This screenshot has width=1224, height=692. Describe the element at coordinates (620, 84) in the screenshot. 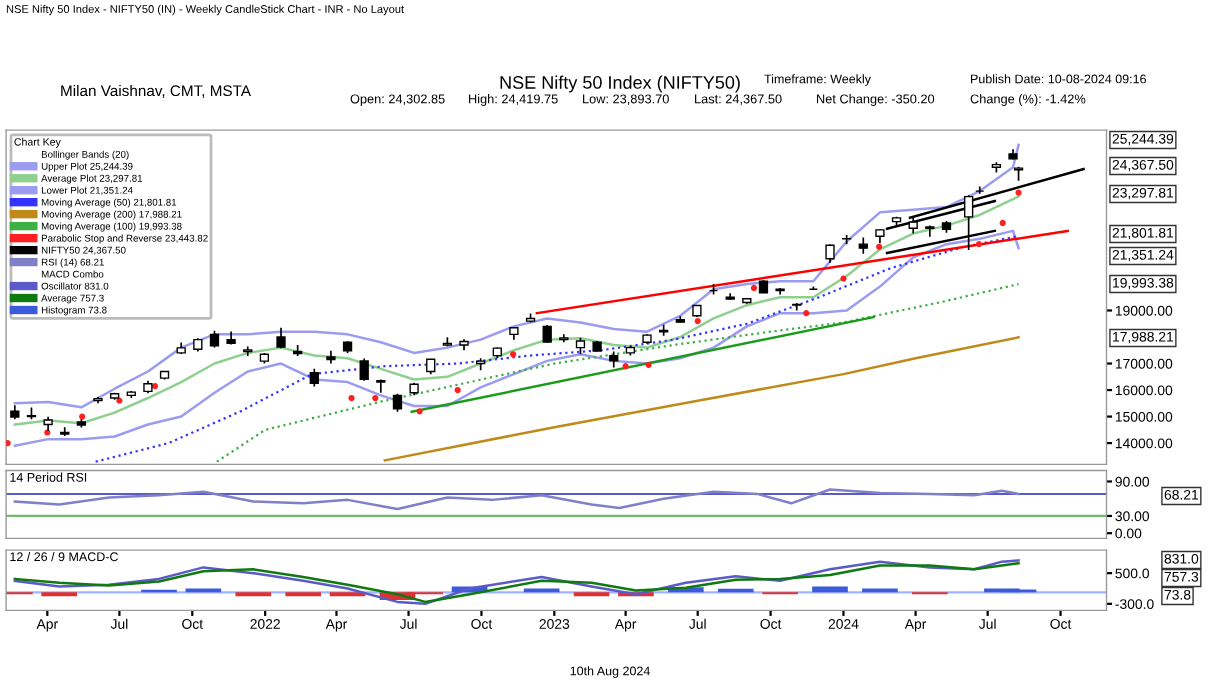

I see `chart-title: NSE Nifty 50 Index (NIFTY50)` at that location.